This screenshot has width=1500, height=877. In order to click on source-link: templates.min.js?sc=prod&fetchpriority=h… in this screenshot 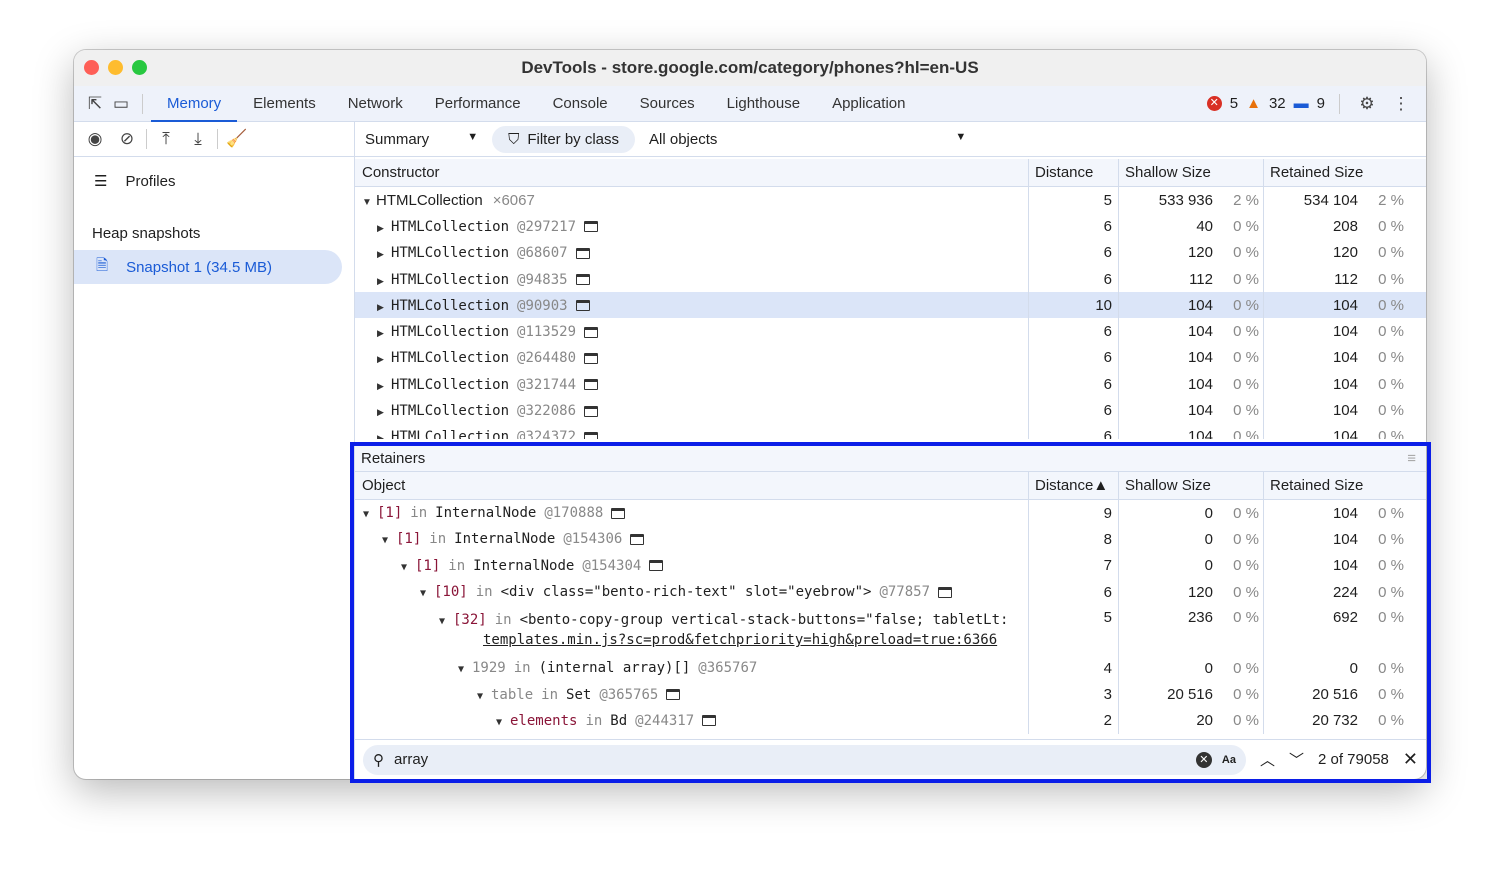, I will do `click(740, 640)`.